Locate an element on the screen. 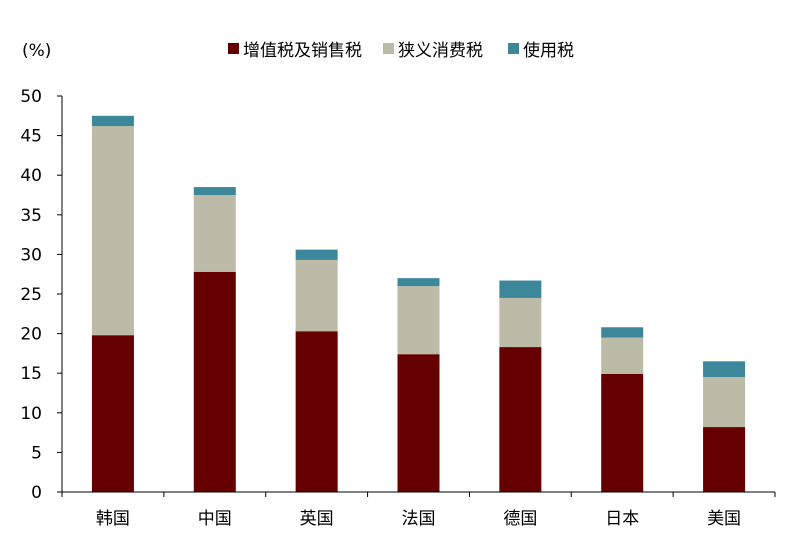 The height and width of the screenshot is (546, 792). x-axis: 韩国 中国 英国 法国 德国 日本 美国 is located at coordinates (418, 510).